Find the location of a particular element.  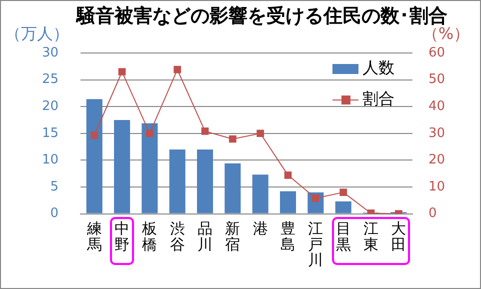

x-tick-label: 目黒 is located at coordinates (343, 237).